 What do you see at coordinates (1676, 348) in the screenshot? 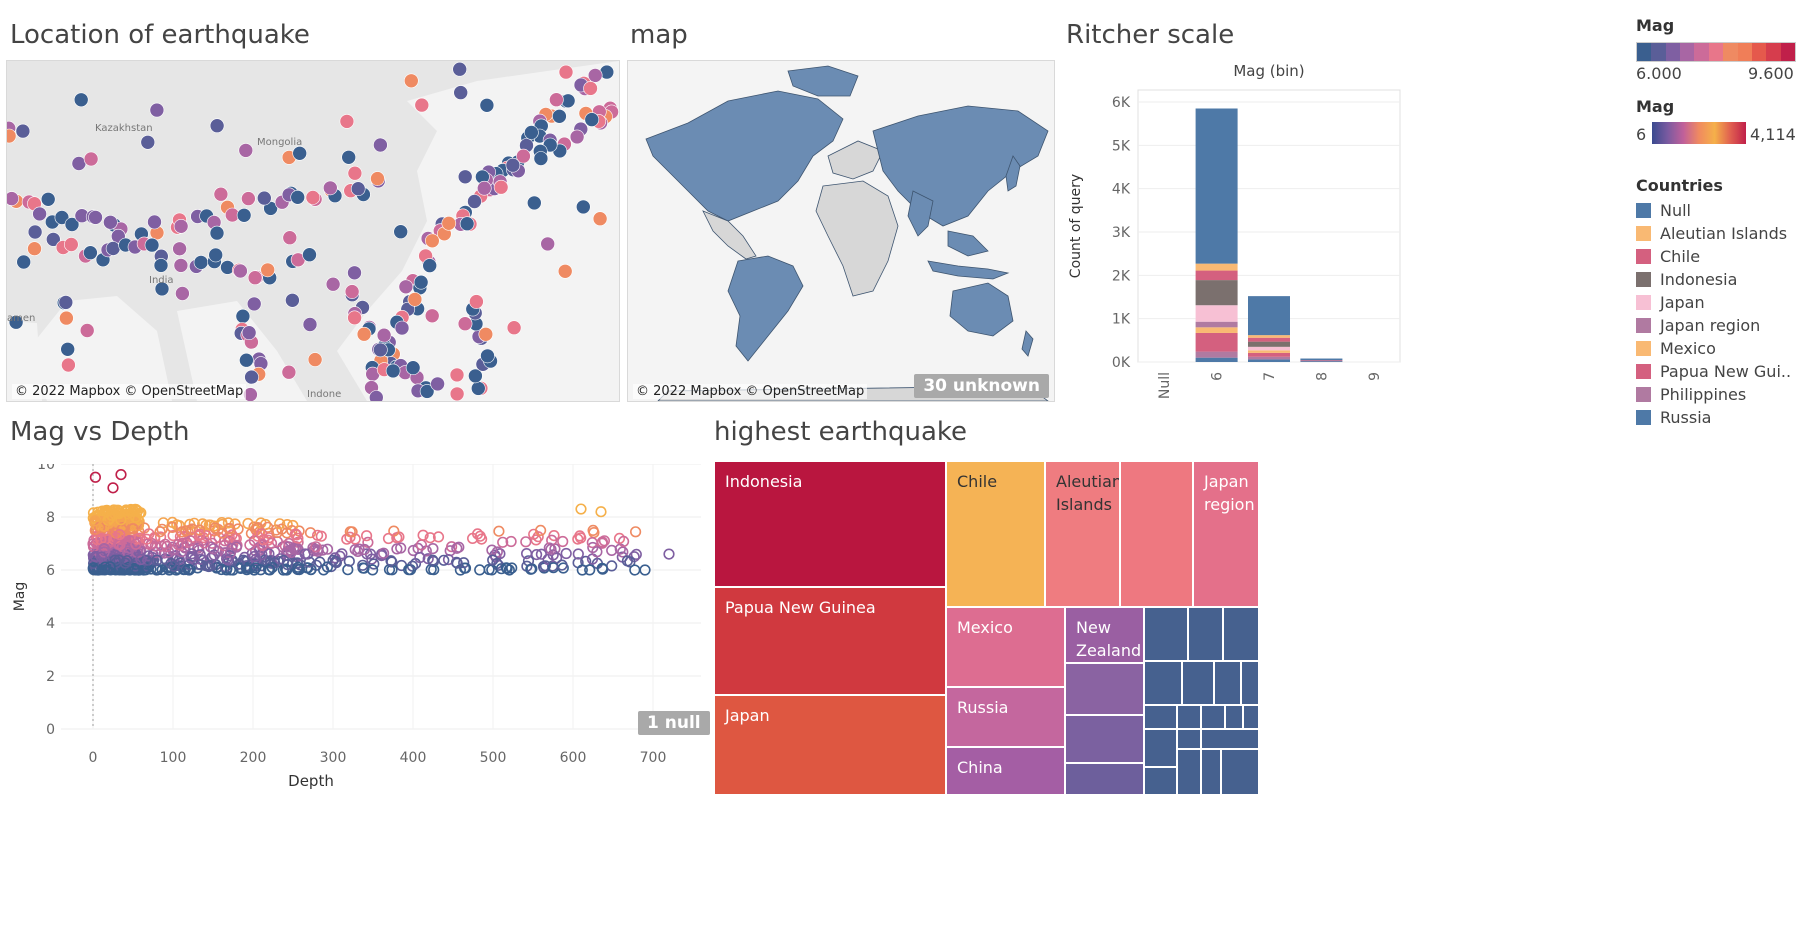
I see `country-legend-item: Mexico` at bounding box center [1676, 348].